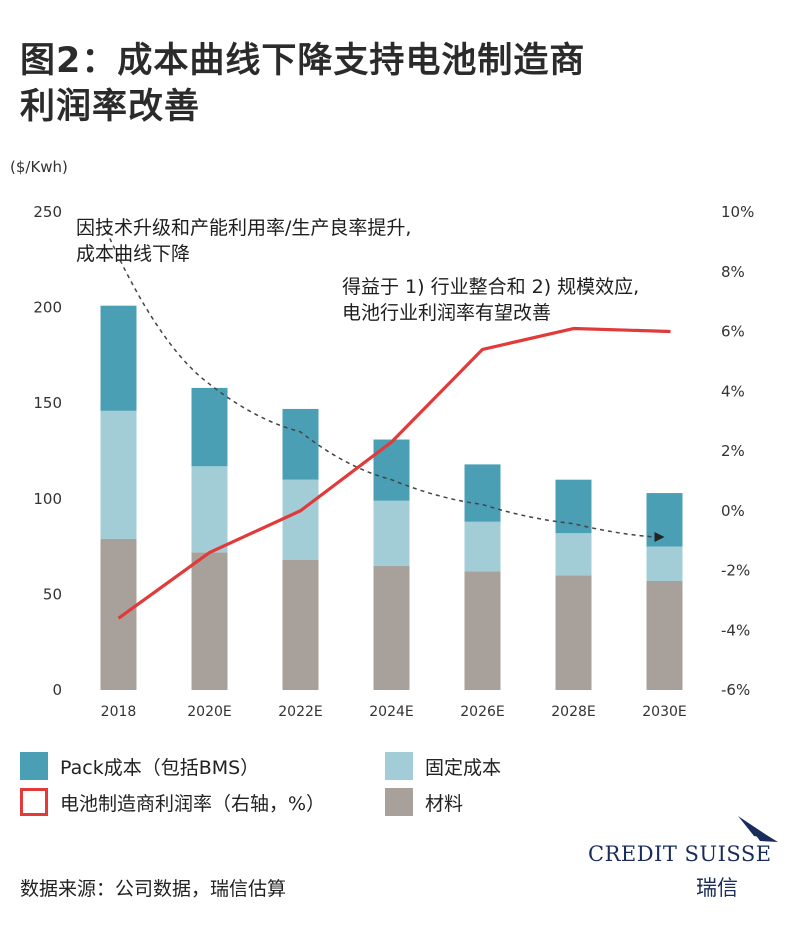  What do you see at coordinates (680, 854) in the screenshot?
I see `brand-name: CREDIT SUISSE` at bounding box center [680, 854].